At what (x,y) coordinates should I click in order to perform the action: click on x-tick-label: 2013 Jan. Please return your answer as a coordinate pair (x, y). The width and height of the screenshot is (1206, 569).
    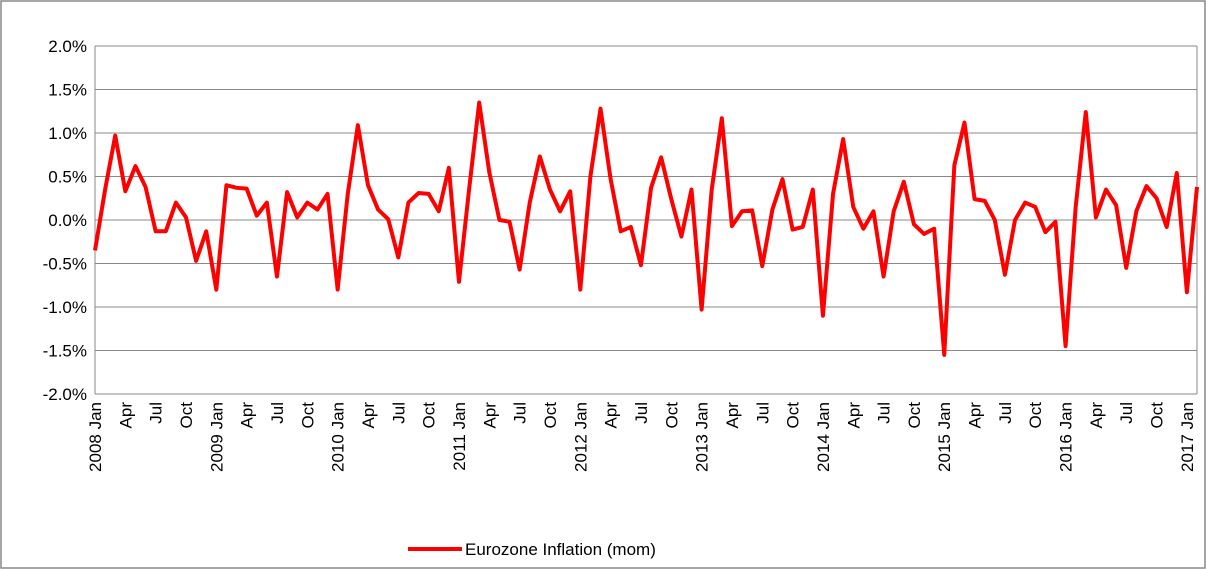
    Looking at the image, I should click on (702, 437).